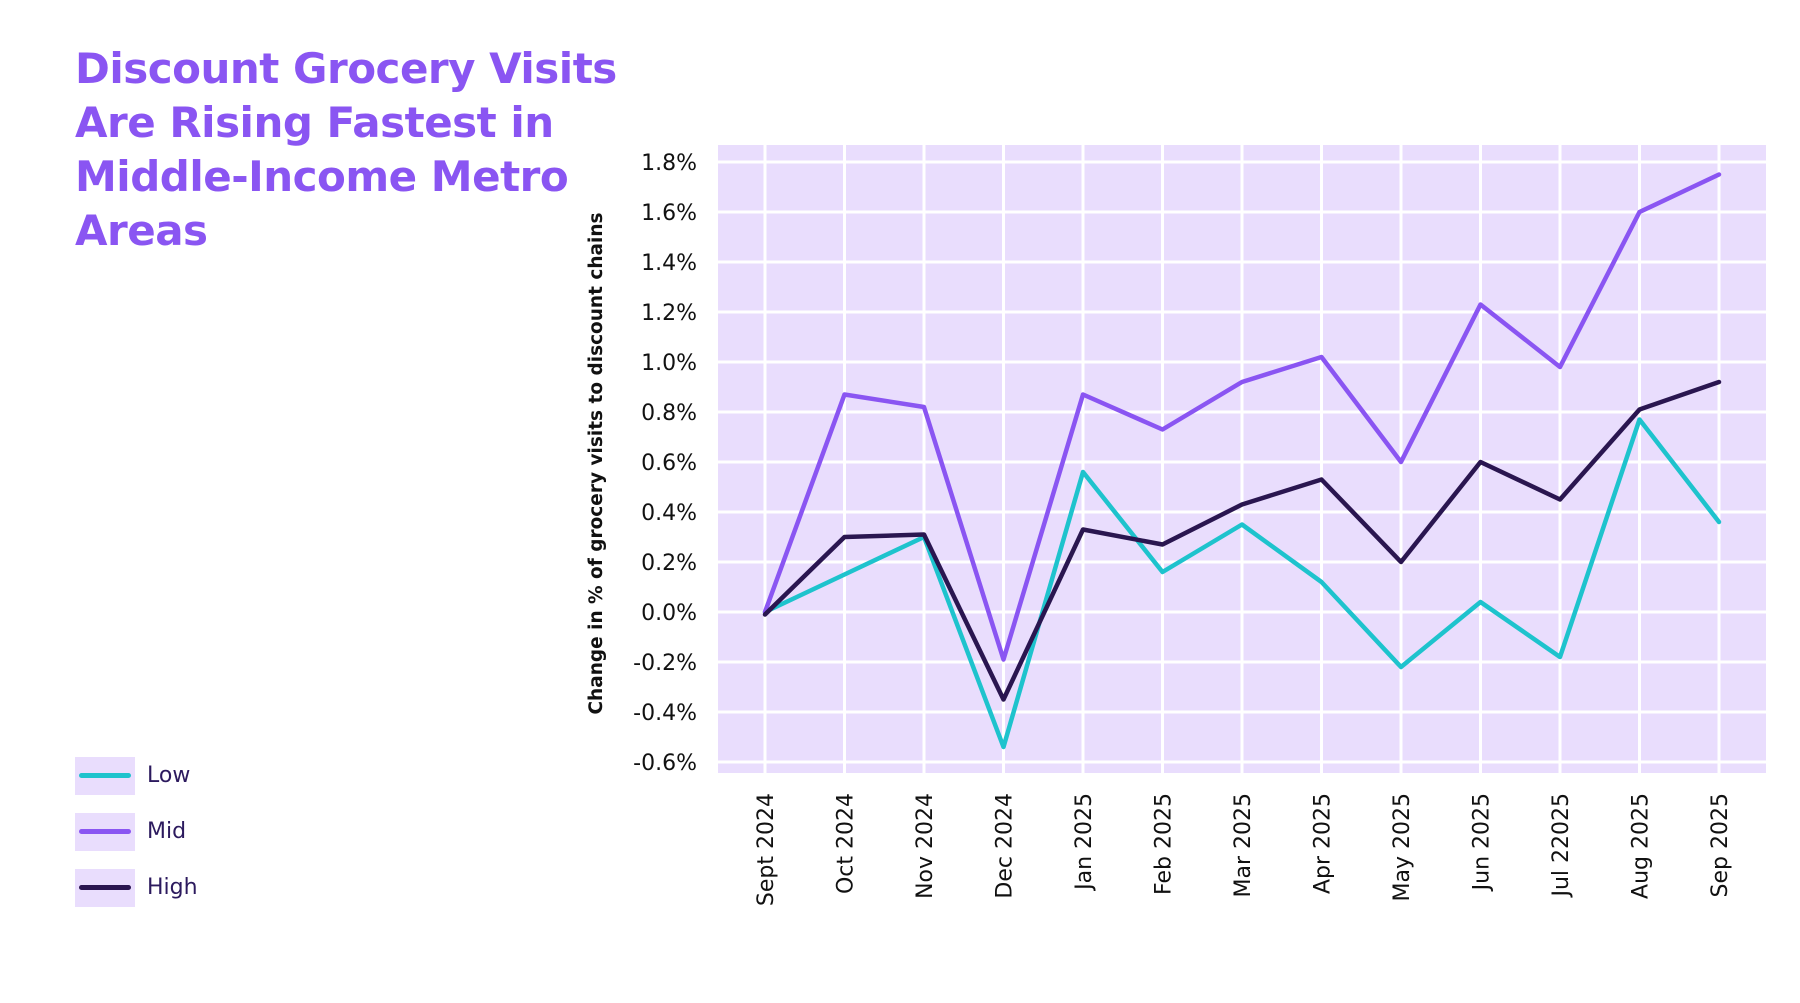 This screenshot has width=1800, height=1003. Describe the element at coordinates (1323, 843) in the screenshot. I see `x-tick-label: Apr 2025` at that location.